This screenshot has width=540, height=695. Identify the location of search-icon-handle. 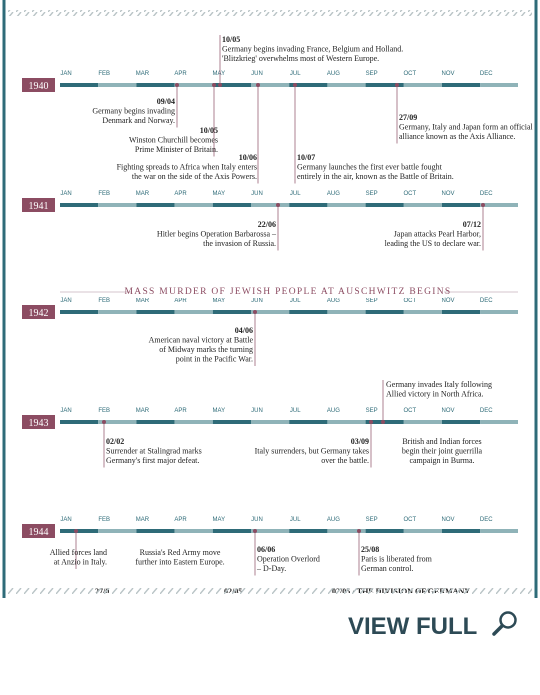
(498, 630).